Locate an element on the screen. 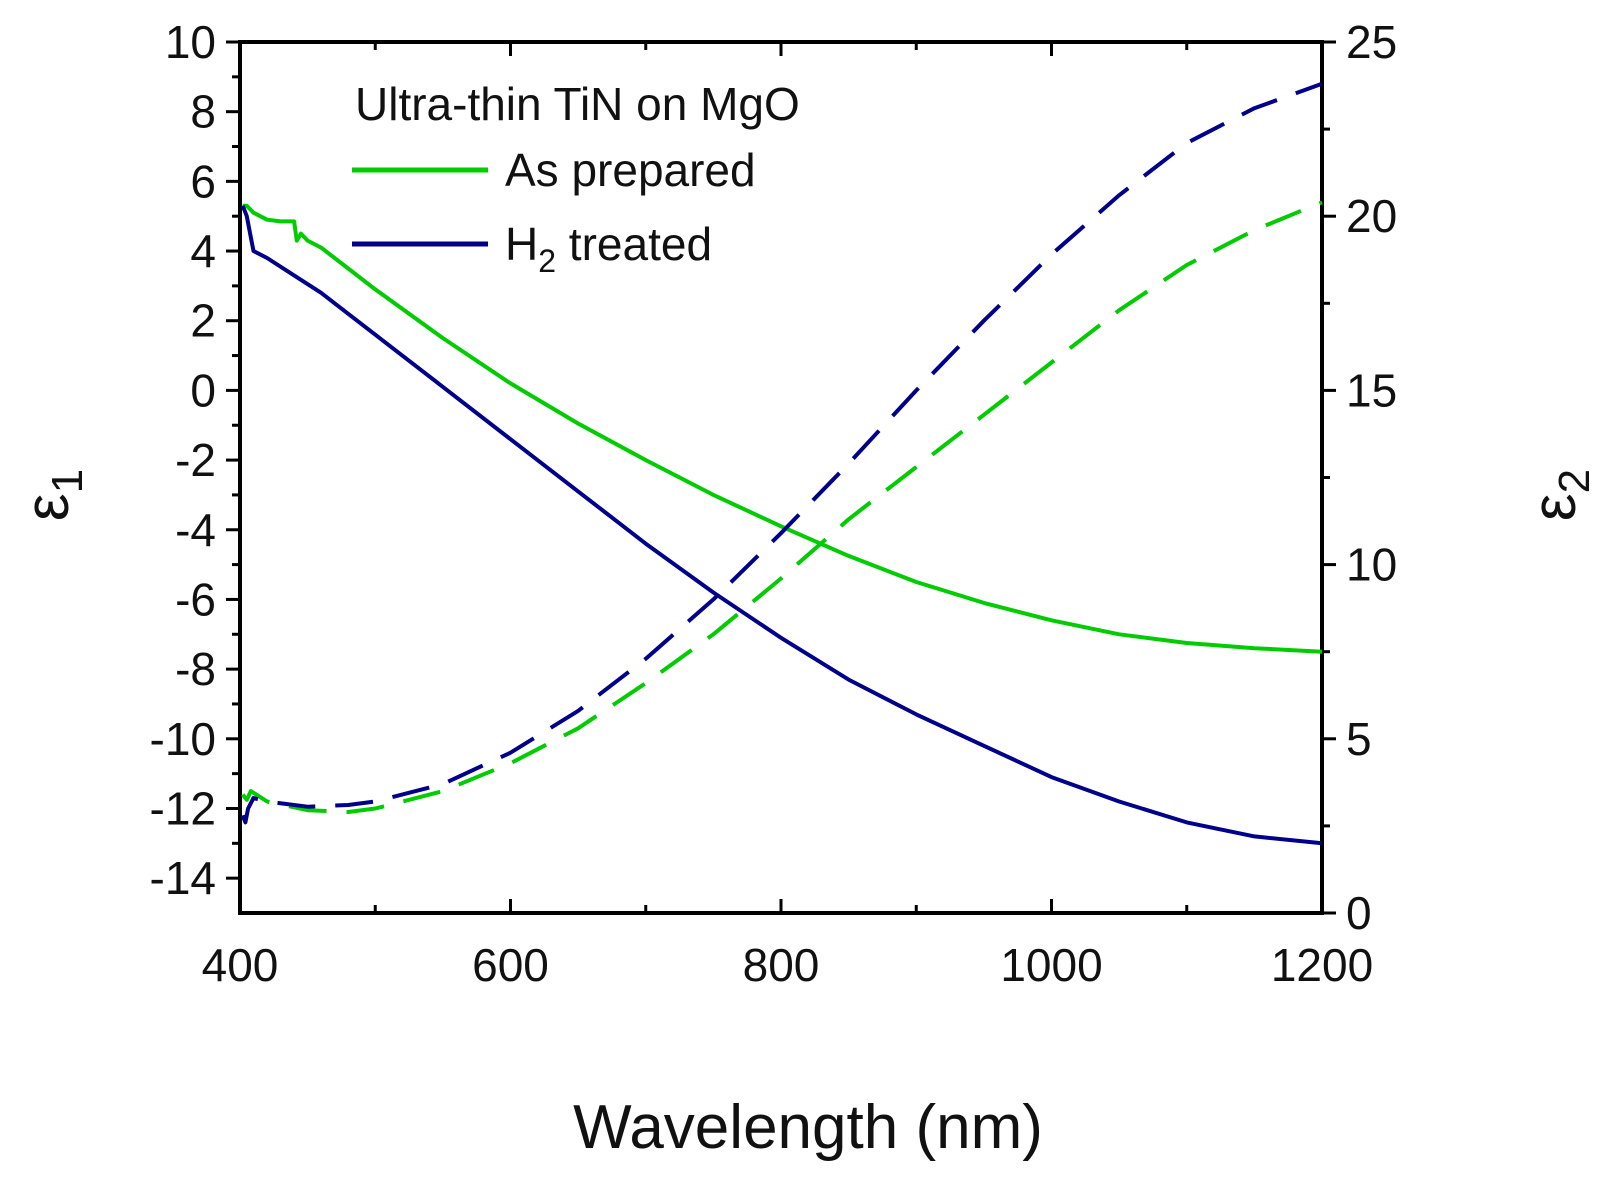 Image resolution: width=1623 pixels, height=1179 pixels. legend-label-as-prepared: As prepared is located at coordinates (630, 170).